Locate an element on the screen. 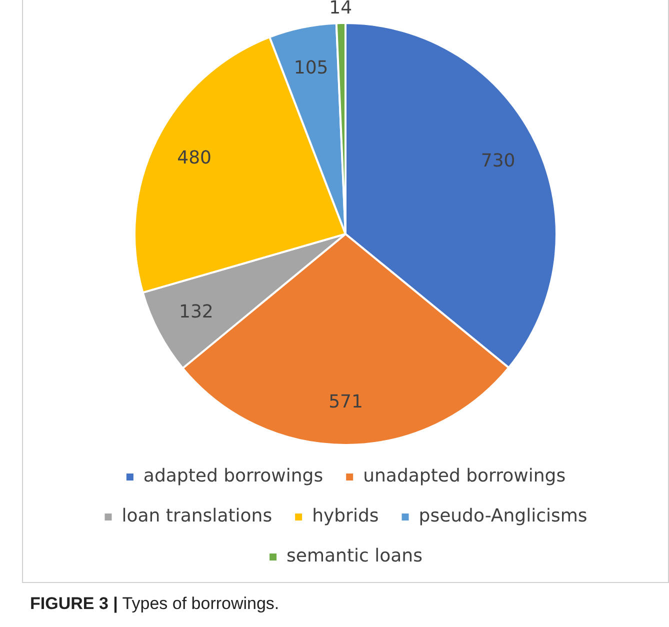 Image resolution: width=669 pixels, height=627 pixels. data-label: 105 is located at coordinates (311, 67).